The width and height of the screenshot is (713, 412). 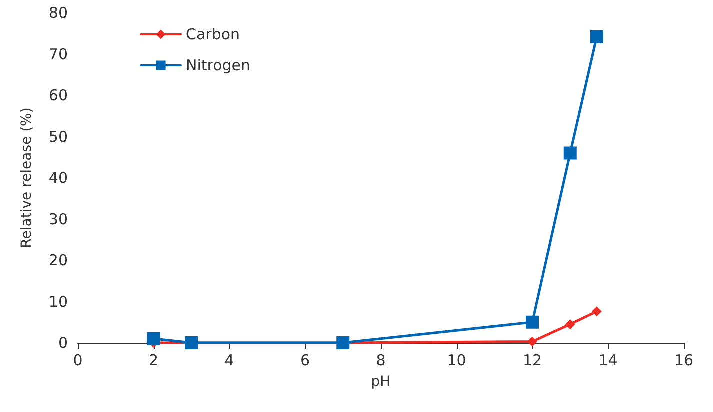 I want to click on y-tick-label: 0, so click(x=63, y=343).